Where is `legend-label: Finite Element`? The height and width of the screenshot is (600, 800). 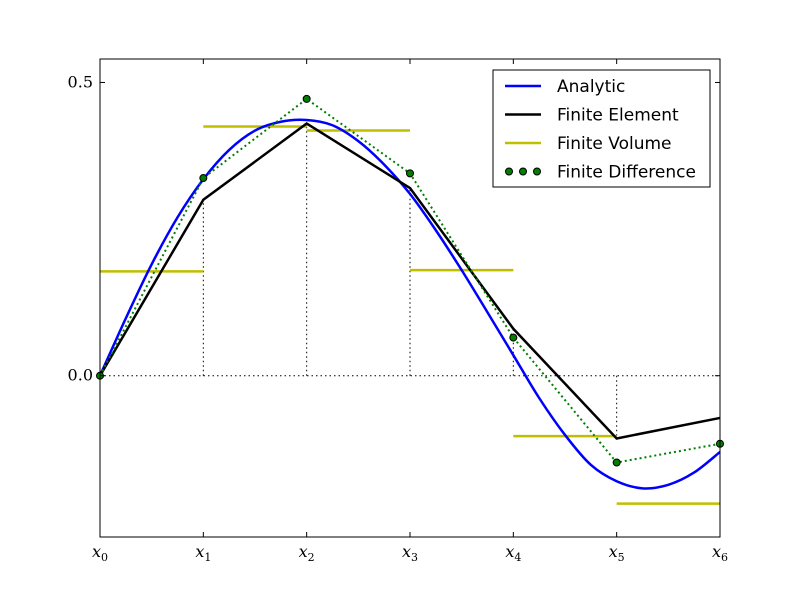
legend-label: Finite Element is located at coordinates (618, 116).